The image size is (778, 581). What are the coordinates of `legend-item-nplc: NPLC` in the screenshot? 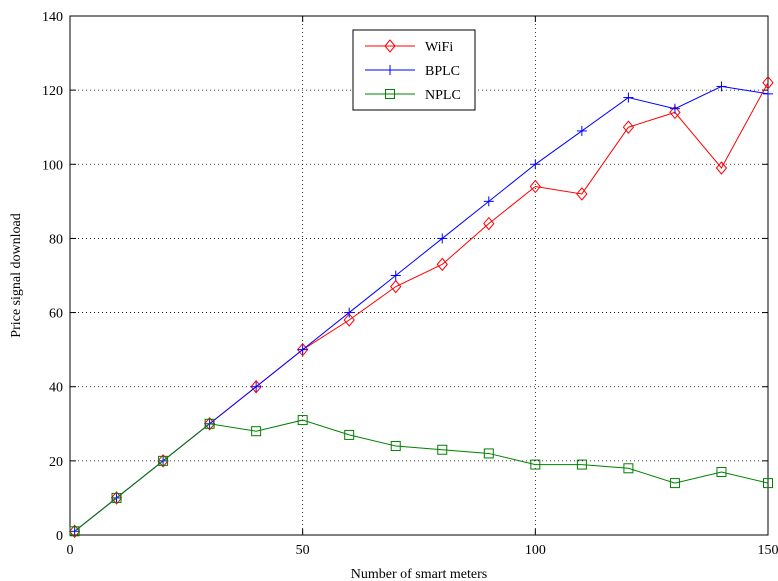 It's located at (413, 95).